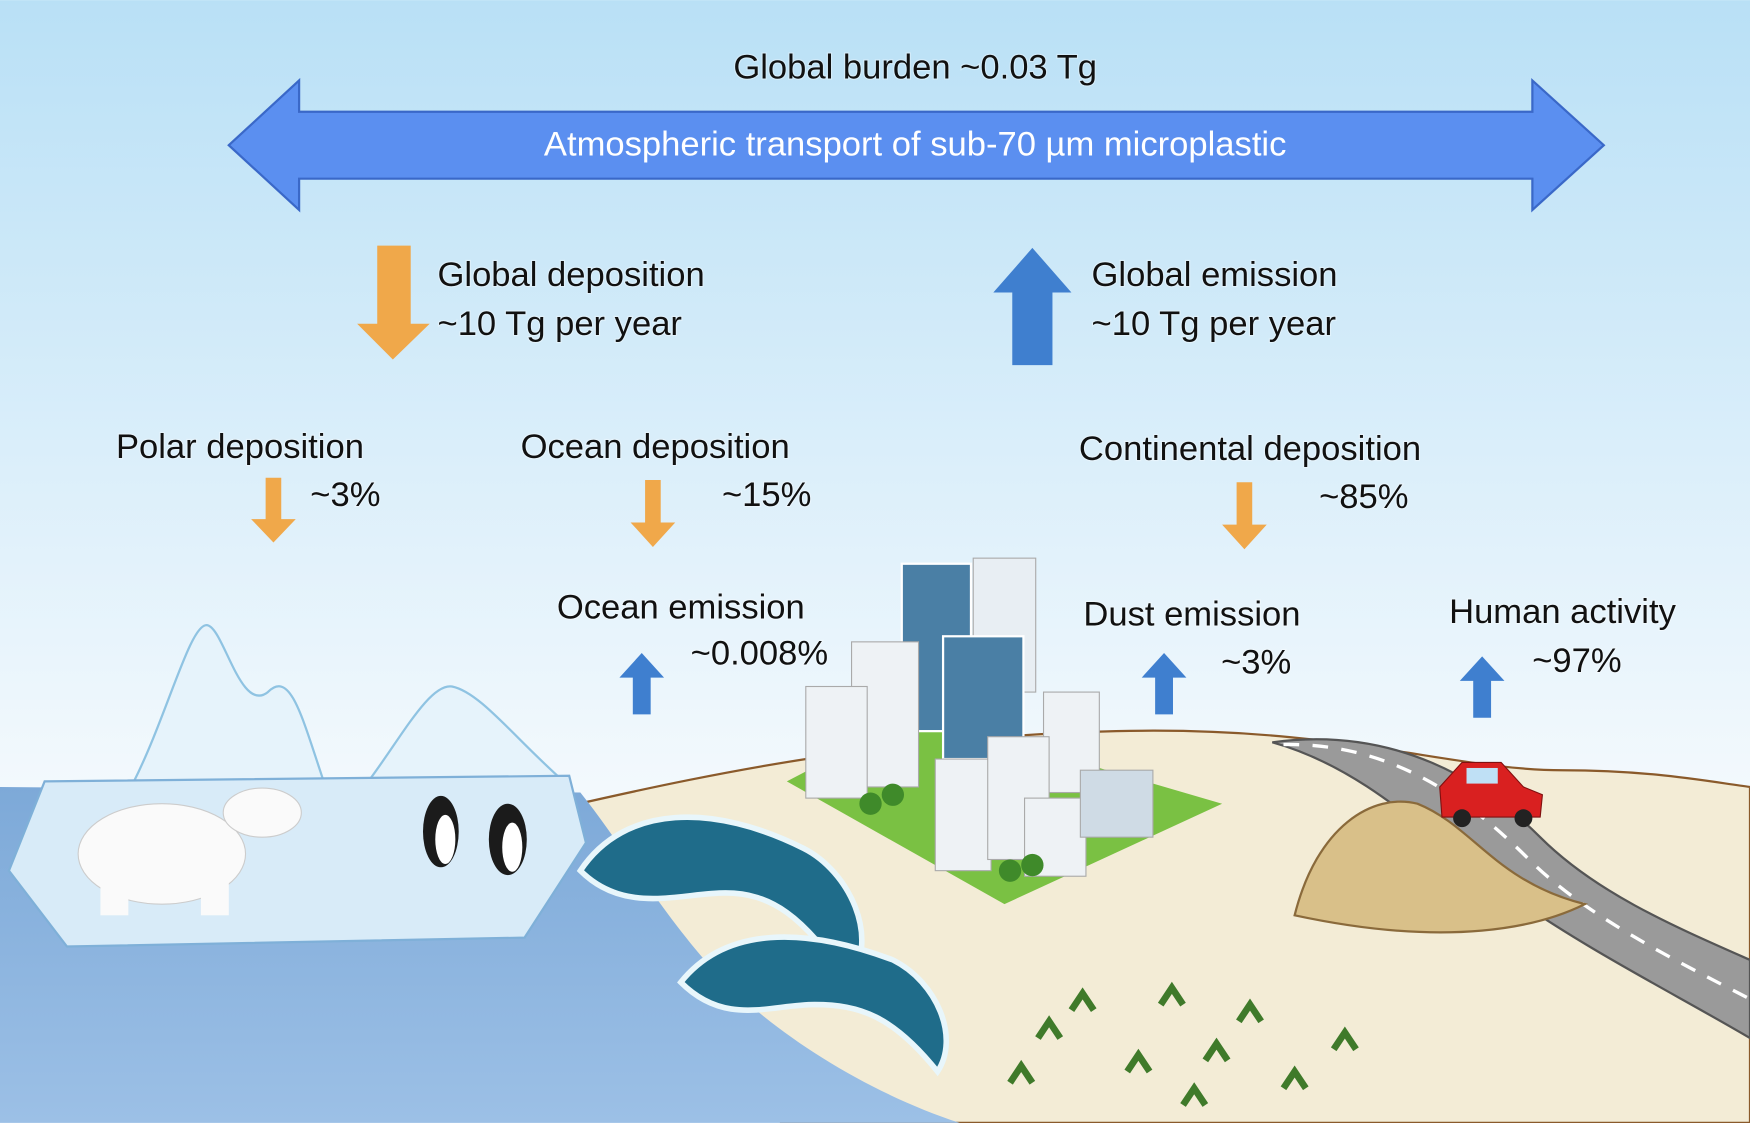 The width and height of the screenshot is (1750, 1123). What do you see at coordinates (189, 851) in the screenshot?
I see `polar-bear` at bounding box center [189, 851].